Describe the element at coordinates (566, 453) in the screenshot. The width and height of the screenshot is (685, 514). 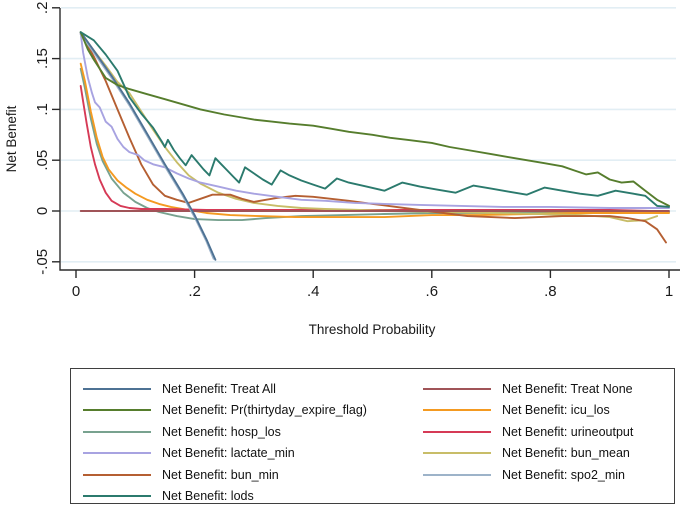
I see `legend-item-label: Net Benefit: bun_mean` at that location.